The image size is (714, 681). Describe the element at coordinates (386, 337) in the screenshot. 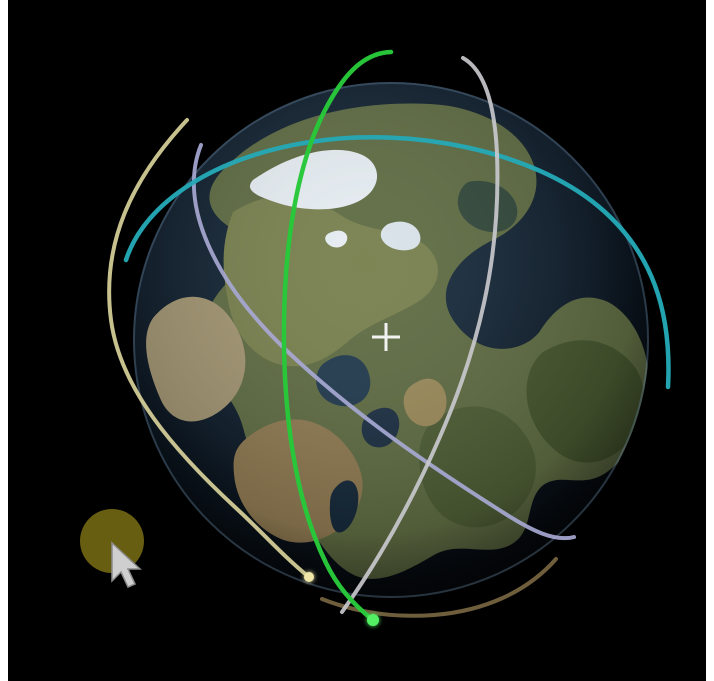

I see `crosshair-icon` at that location.